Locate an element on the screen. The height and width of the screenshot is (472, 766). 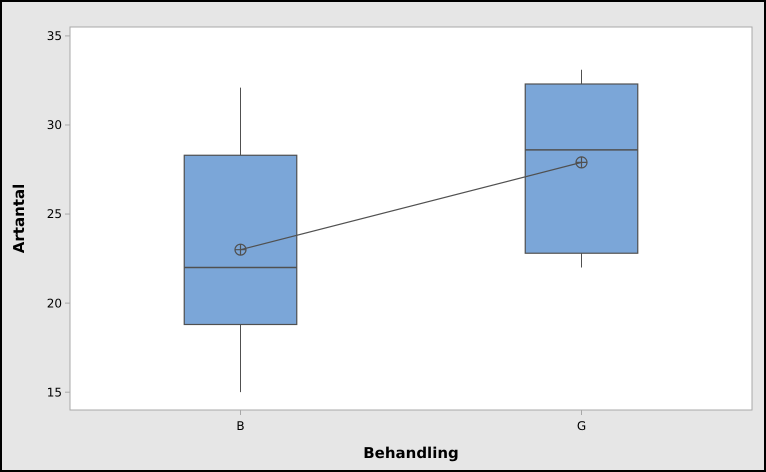
y-tick-label: 20 is located at coordinates (54, 303).